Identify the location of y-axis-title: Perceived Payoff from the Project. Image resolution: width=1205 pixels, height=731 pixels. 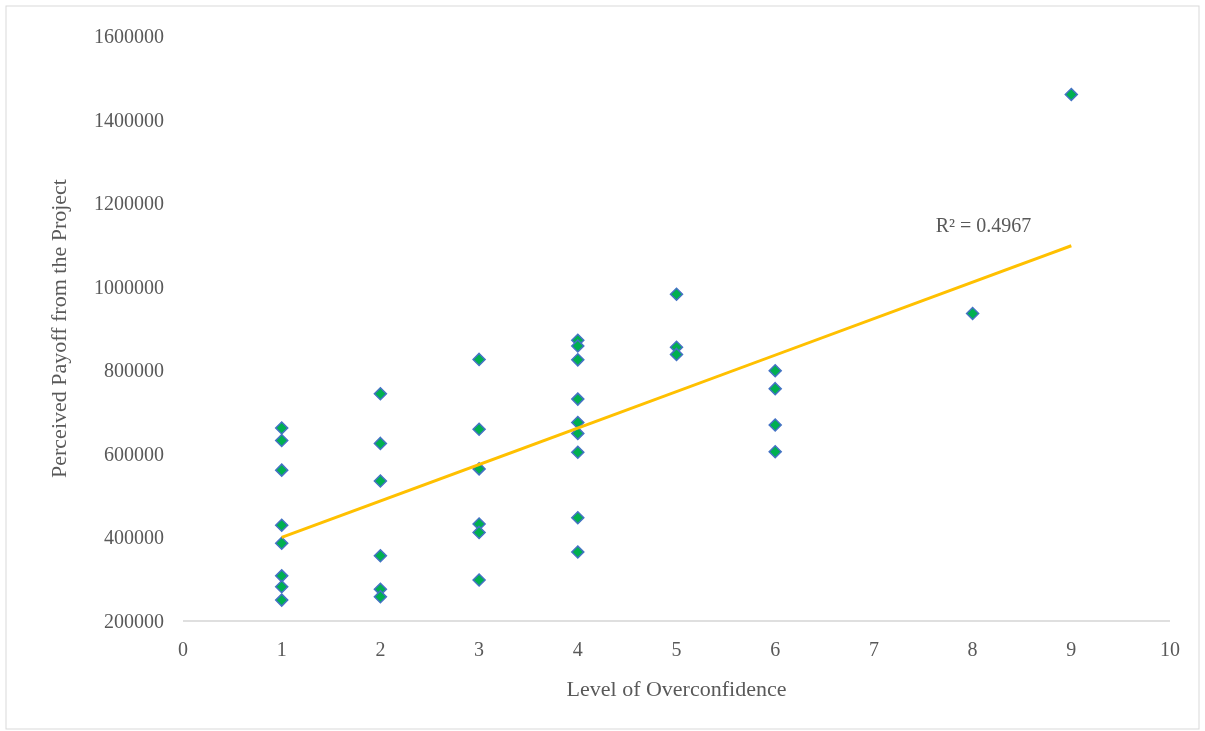
(58, 328).